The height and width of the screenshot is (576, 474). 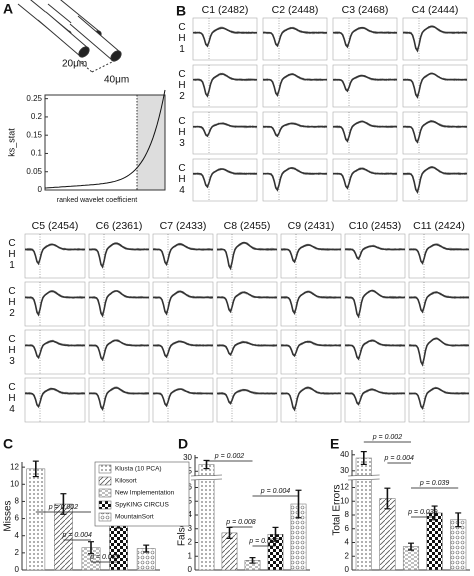 I want to click on y-tick-label: 10, so click(x=344, y=500).